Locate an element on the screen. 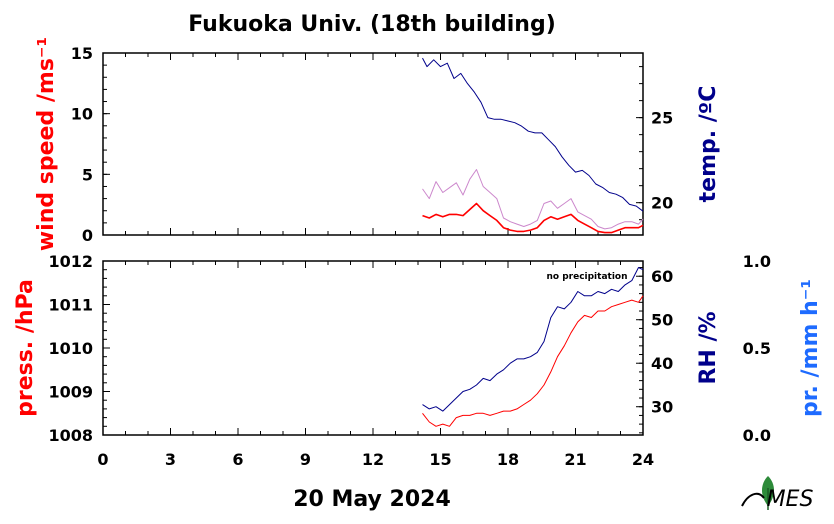  leaf-logo-icon: MES is located at coordinates (777, 494).